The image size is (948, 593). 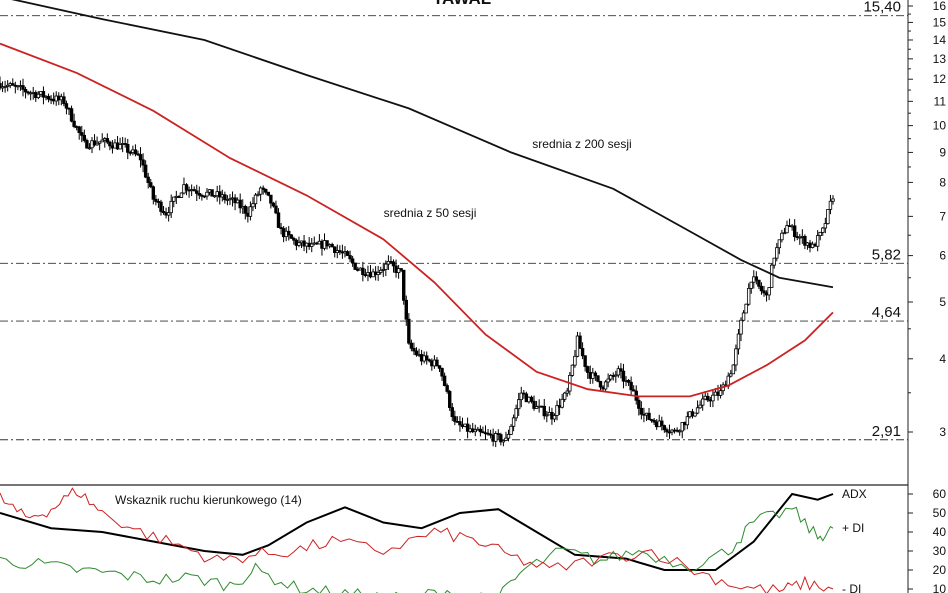 I want to click on y-tick-label: 6, so click(x=942, y=256).